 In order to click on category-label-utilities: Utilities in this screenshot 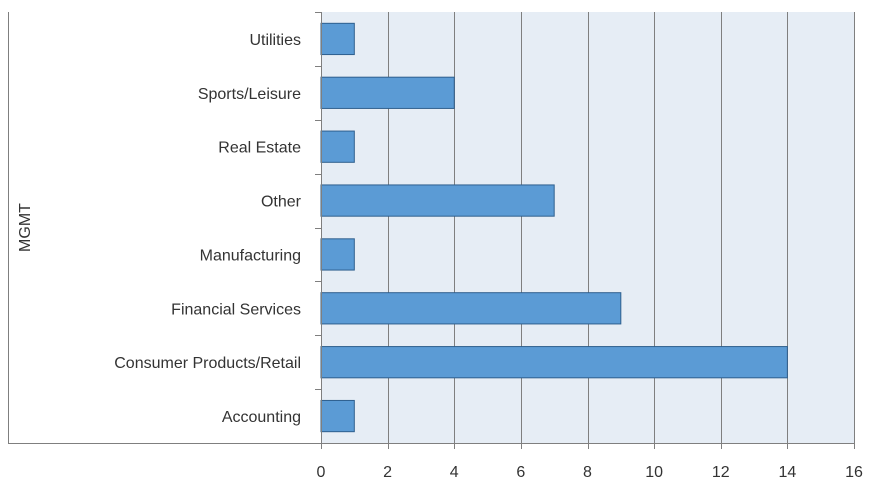, I will do `click(275, 40)`.